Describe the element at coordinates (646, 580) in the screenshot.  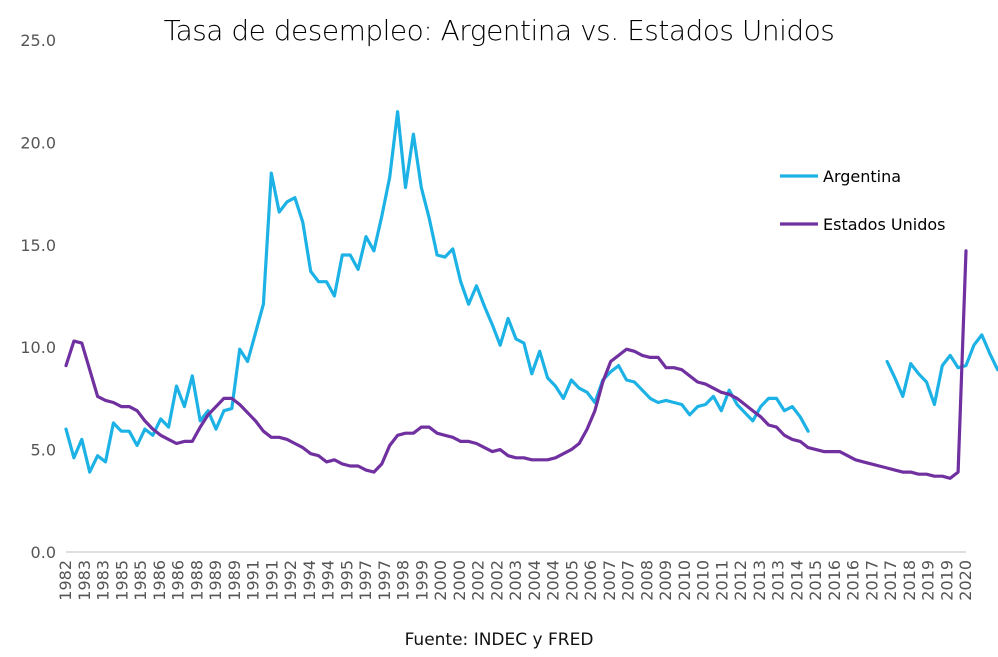
I see `x-tick-label: 2008` at that location.